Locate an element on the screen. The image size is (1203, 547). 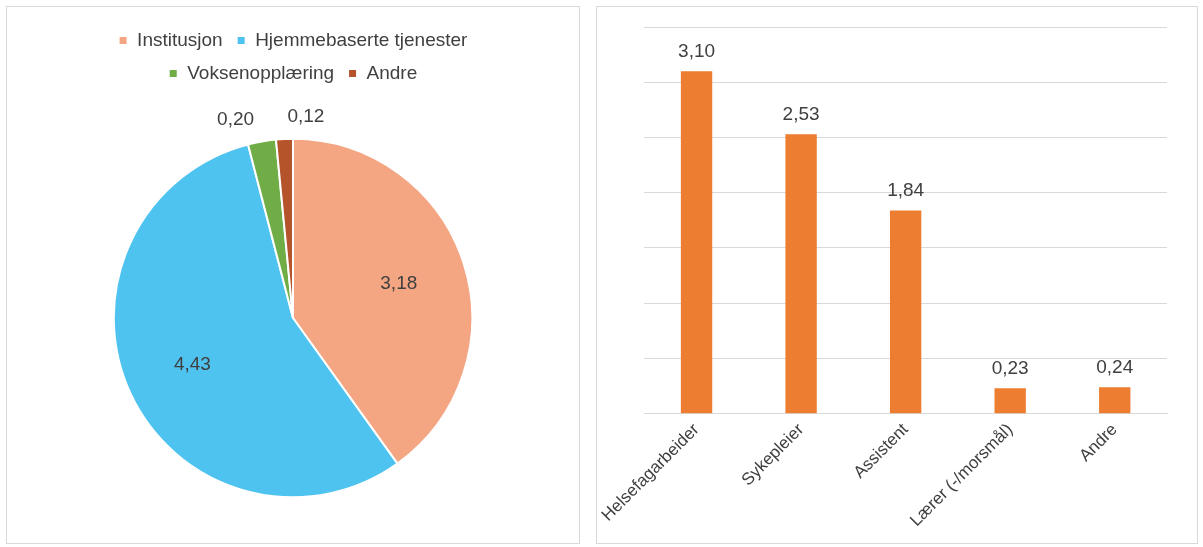
legend-label: Hjemmebaserte tjenester is located at coordinates (362, 39).